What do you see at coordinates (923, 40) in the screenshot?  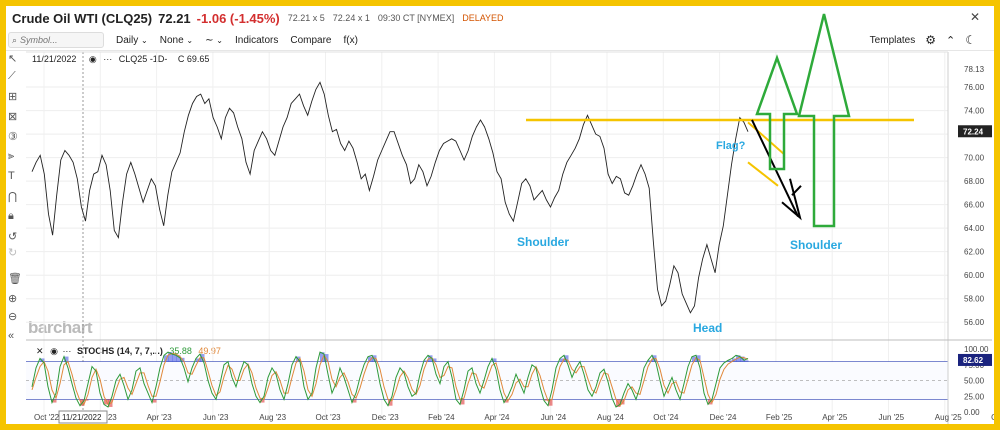 I see `toolbar-right: Templates ⚙ ⌃ ☾` at bounding box center [923, 40].